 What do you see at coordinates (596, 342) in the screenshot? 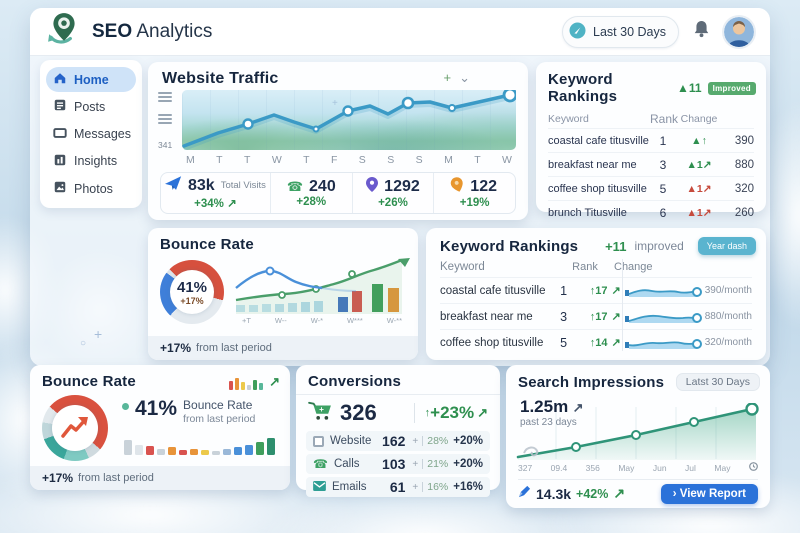
I see `table-row: coffee shop titusville 5 ↑14 ↗ 320/month` at bounding box center [596, 342].